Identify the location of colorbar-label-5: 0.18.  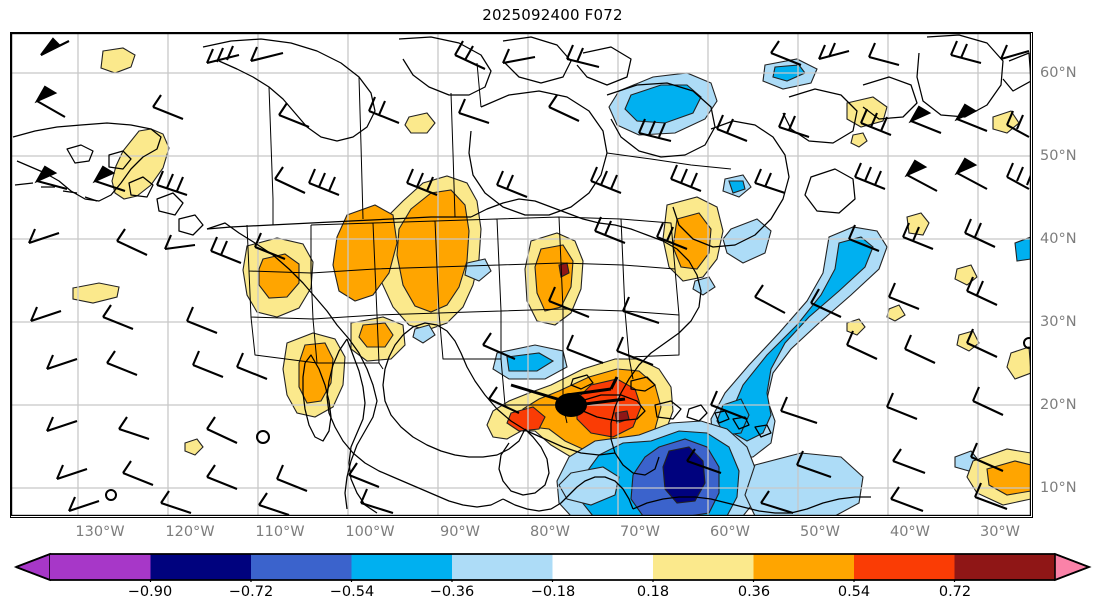
(653, 592).